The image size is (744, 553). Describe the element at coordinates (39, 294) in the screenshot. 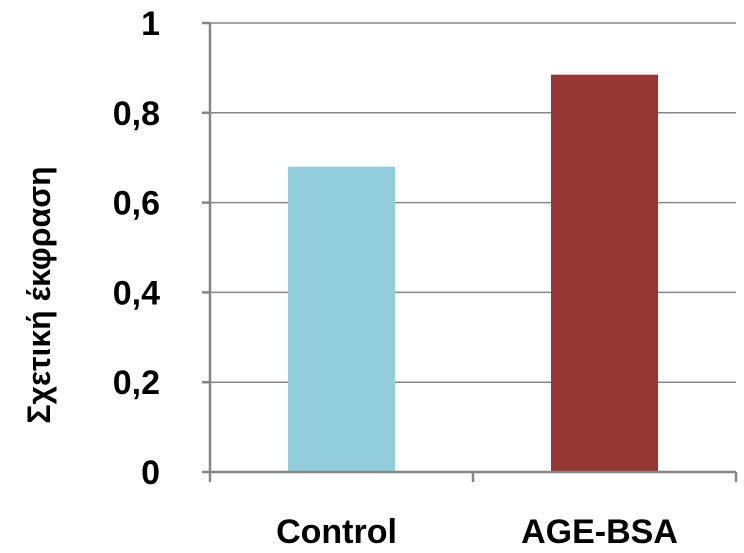

I see `y-axis-label: Σχετική έκφραση` at that location.